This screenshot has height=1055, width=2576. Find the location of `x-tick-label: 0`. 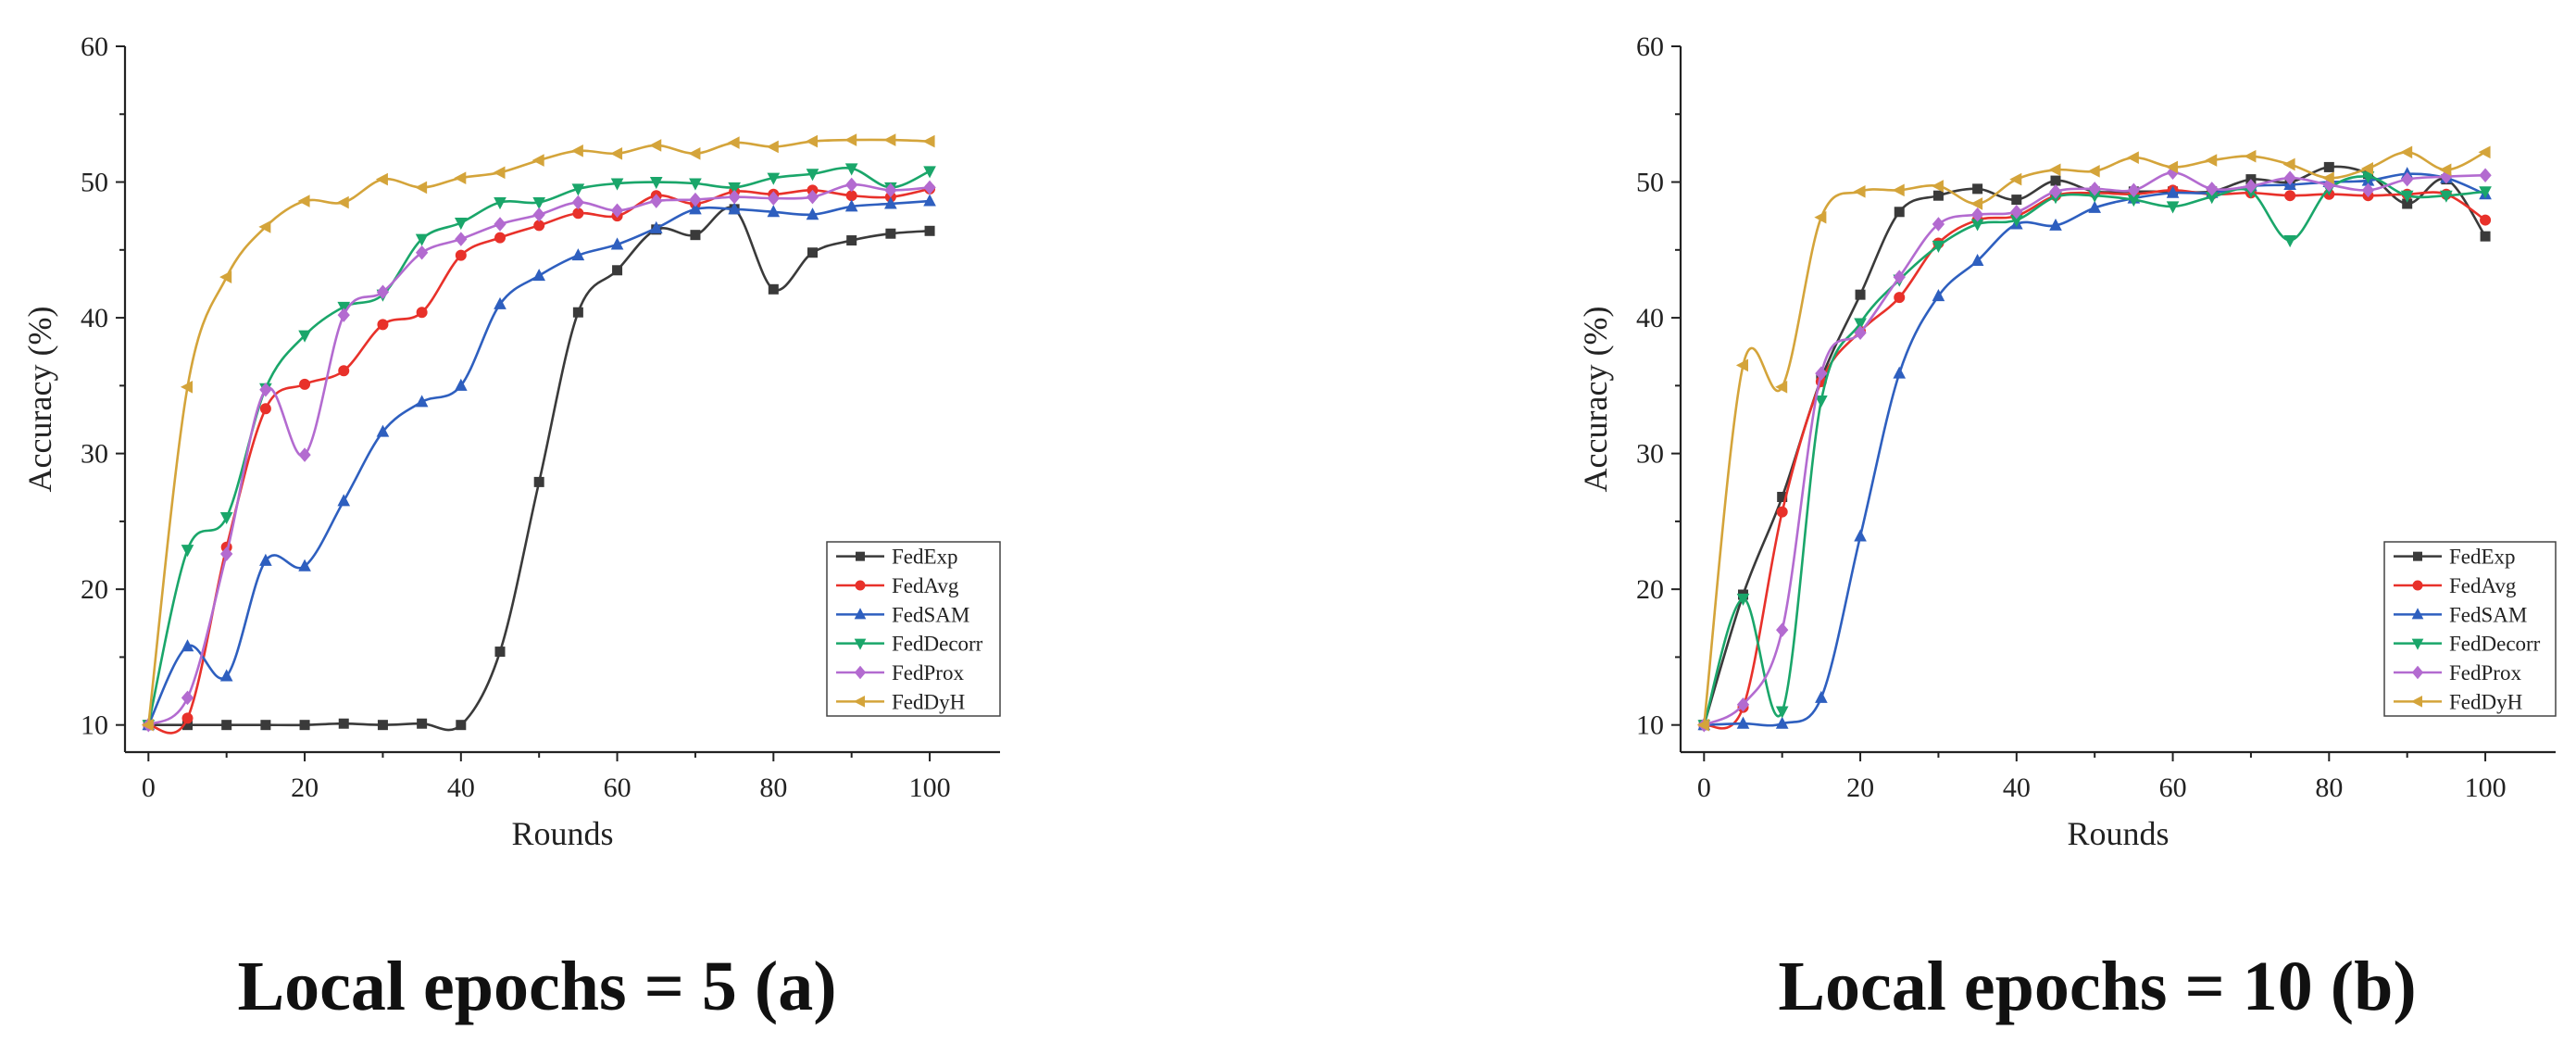

x-tick-label: 0 is located at coordinates (1704, 787).